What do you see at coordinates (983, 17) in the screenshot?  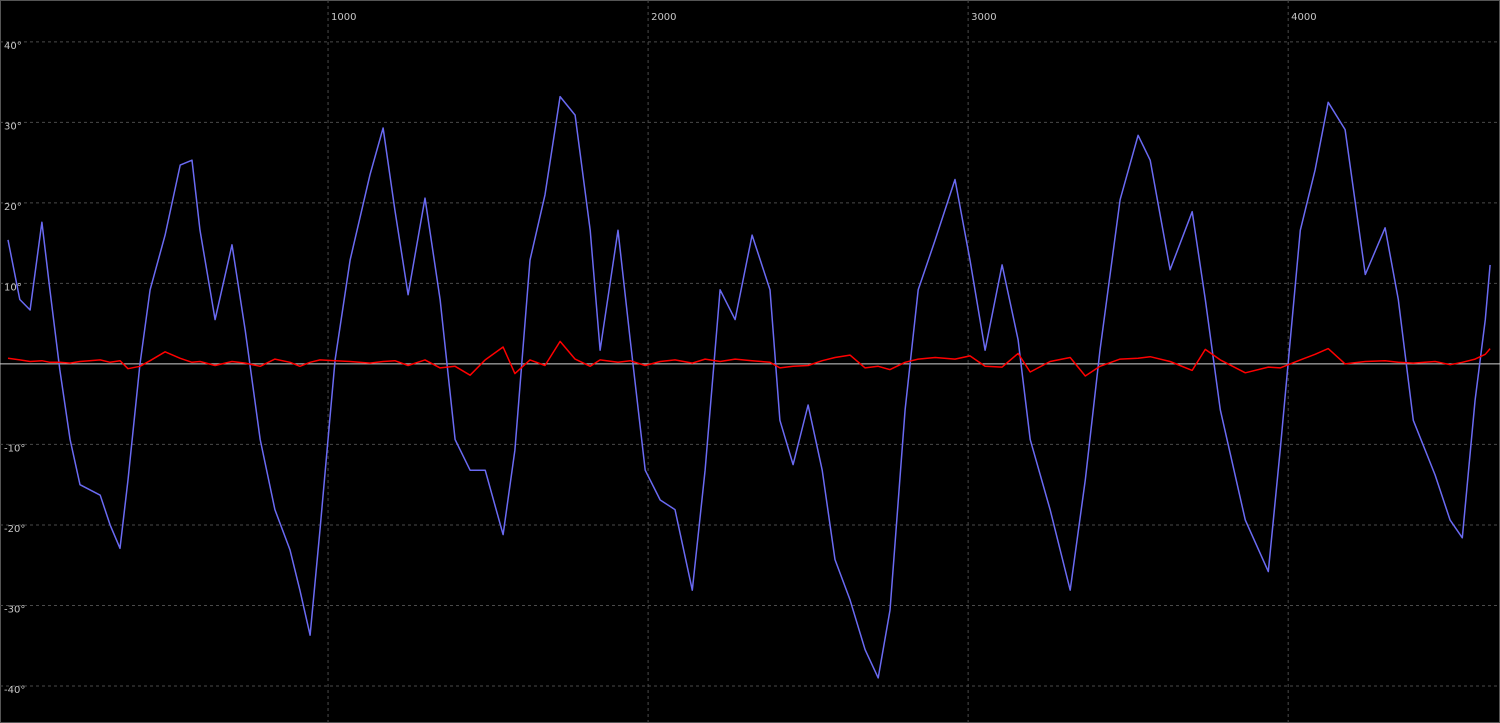 I see `x-tick-label: 3000` at bounding box center [983, 17].